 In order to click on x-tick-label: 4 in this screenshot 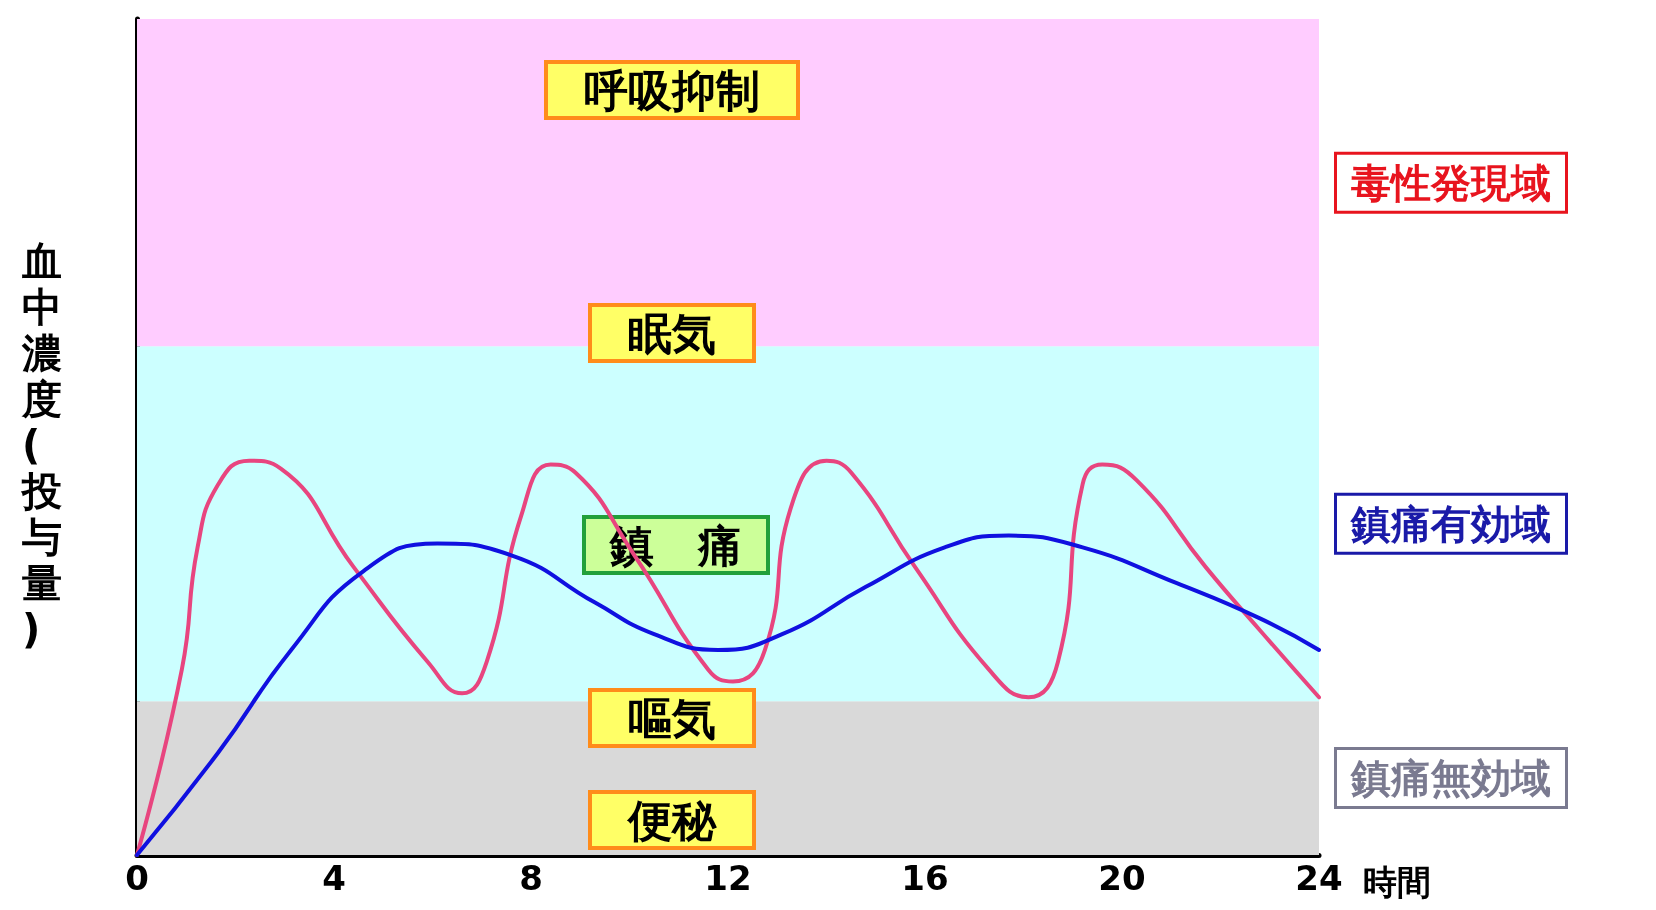, I will do `click(334, 878)`.